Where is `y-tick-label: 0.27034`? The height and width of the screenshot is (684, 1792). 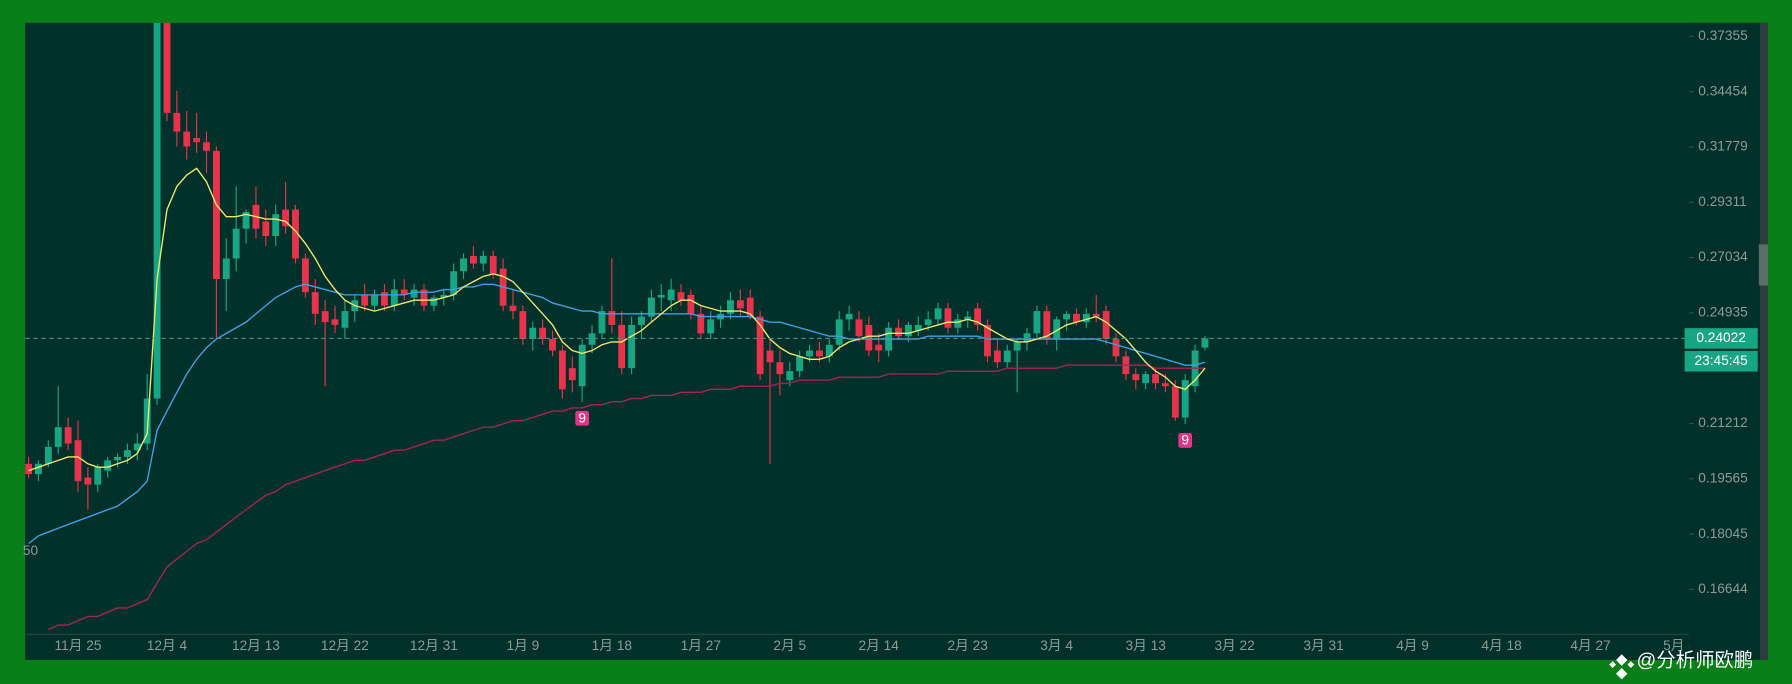 y-tick-label: 0.27034 is located at coordinates (1723, 256).